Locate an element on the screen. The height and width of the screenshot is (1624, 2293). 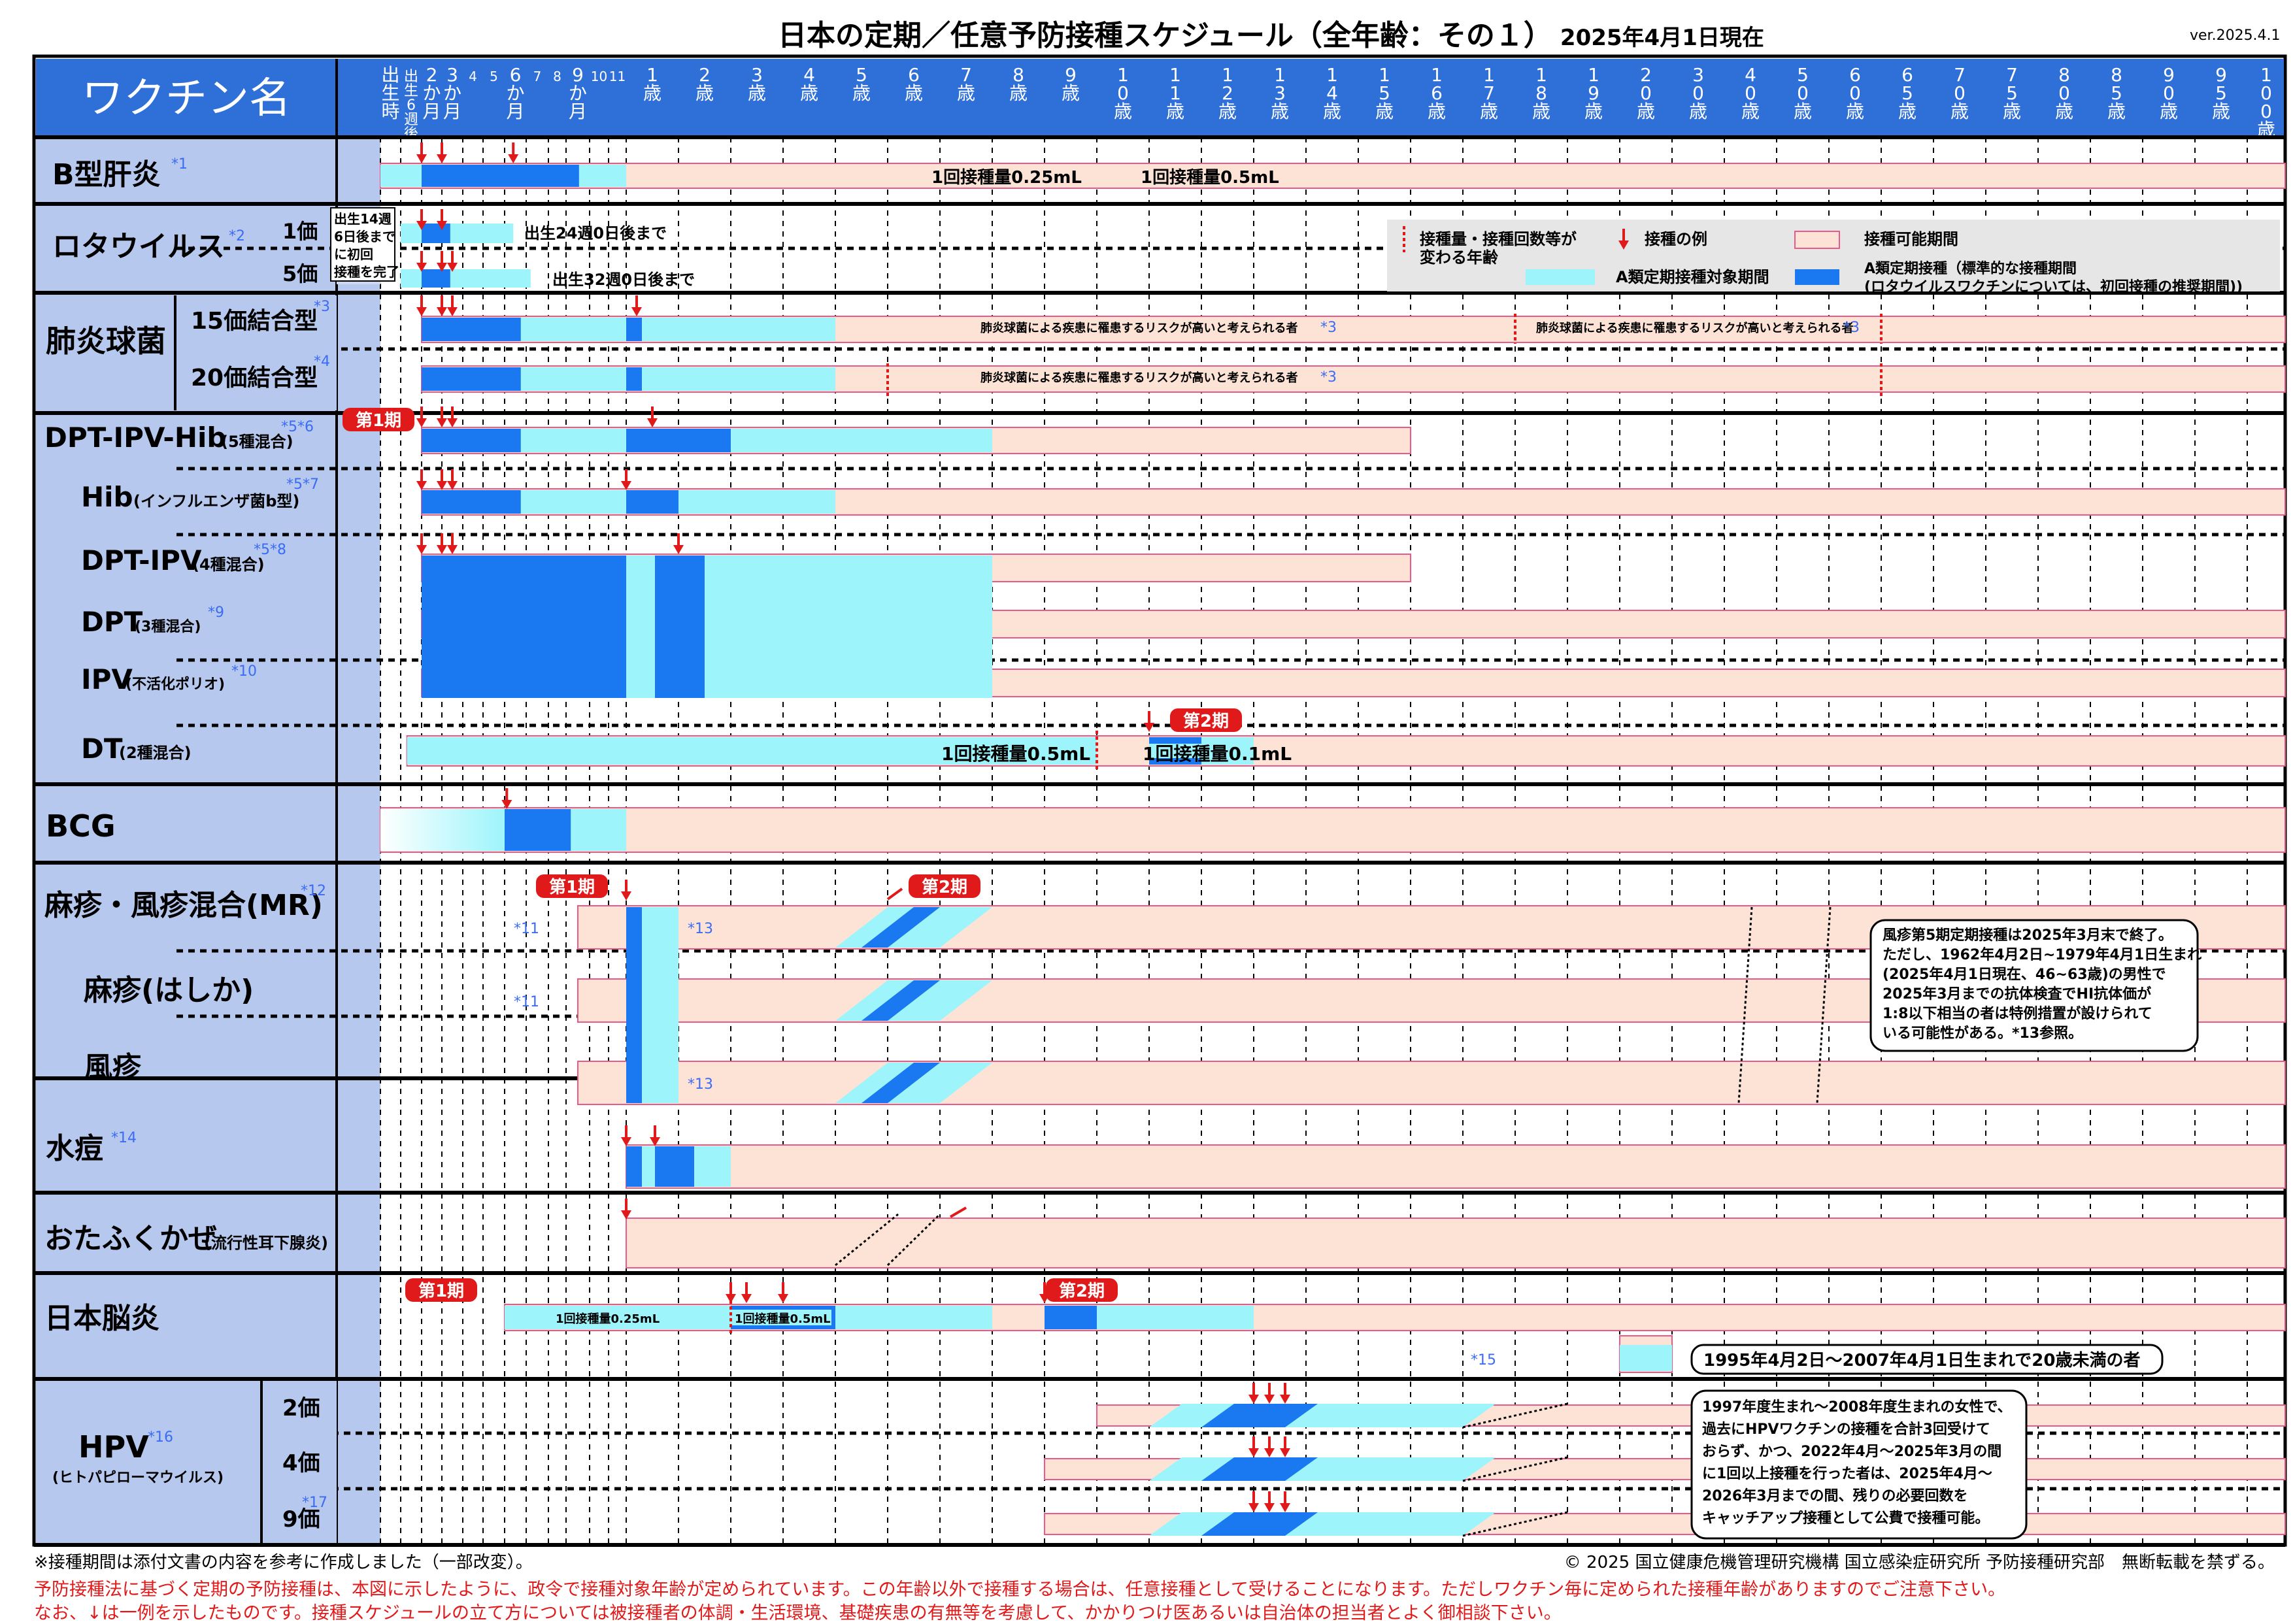
version-label: ver.2025.4.1 is located at coordinates (2235, 35).